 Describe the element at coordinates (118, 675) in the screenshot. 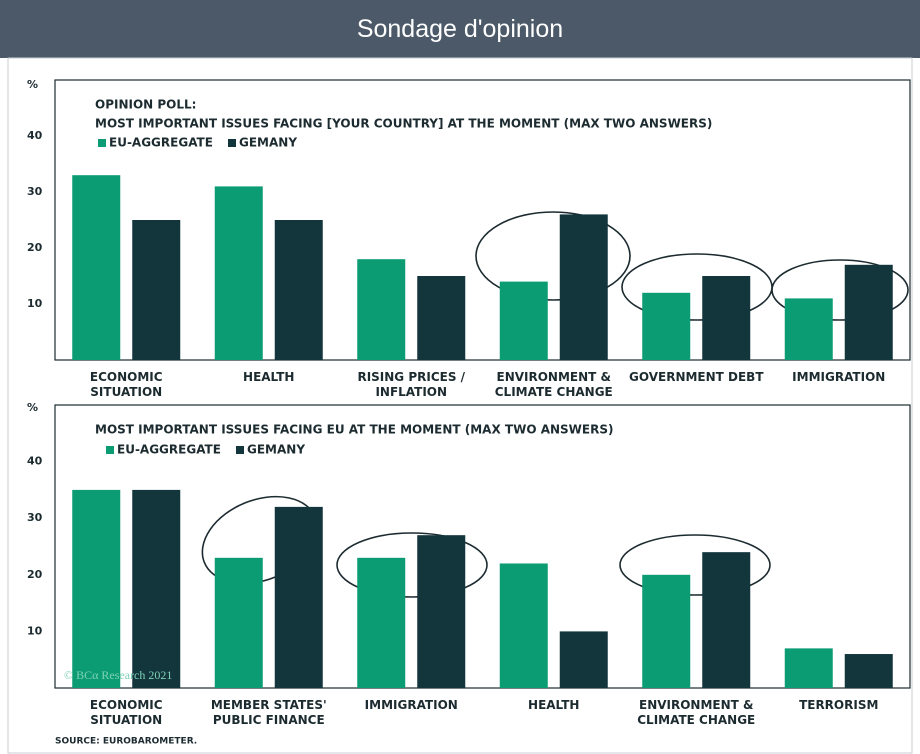

I see `watermark: © BCα Research 2021` at that location.